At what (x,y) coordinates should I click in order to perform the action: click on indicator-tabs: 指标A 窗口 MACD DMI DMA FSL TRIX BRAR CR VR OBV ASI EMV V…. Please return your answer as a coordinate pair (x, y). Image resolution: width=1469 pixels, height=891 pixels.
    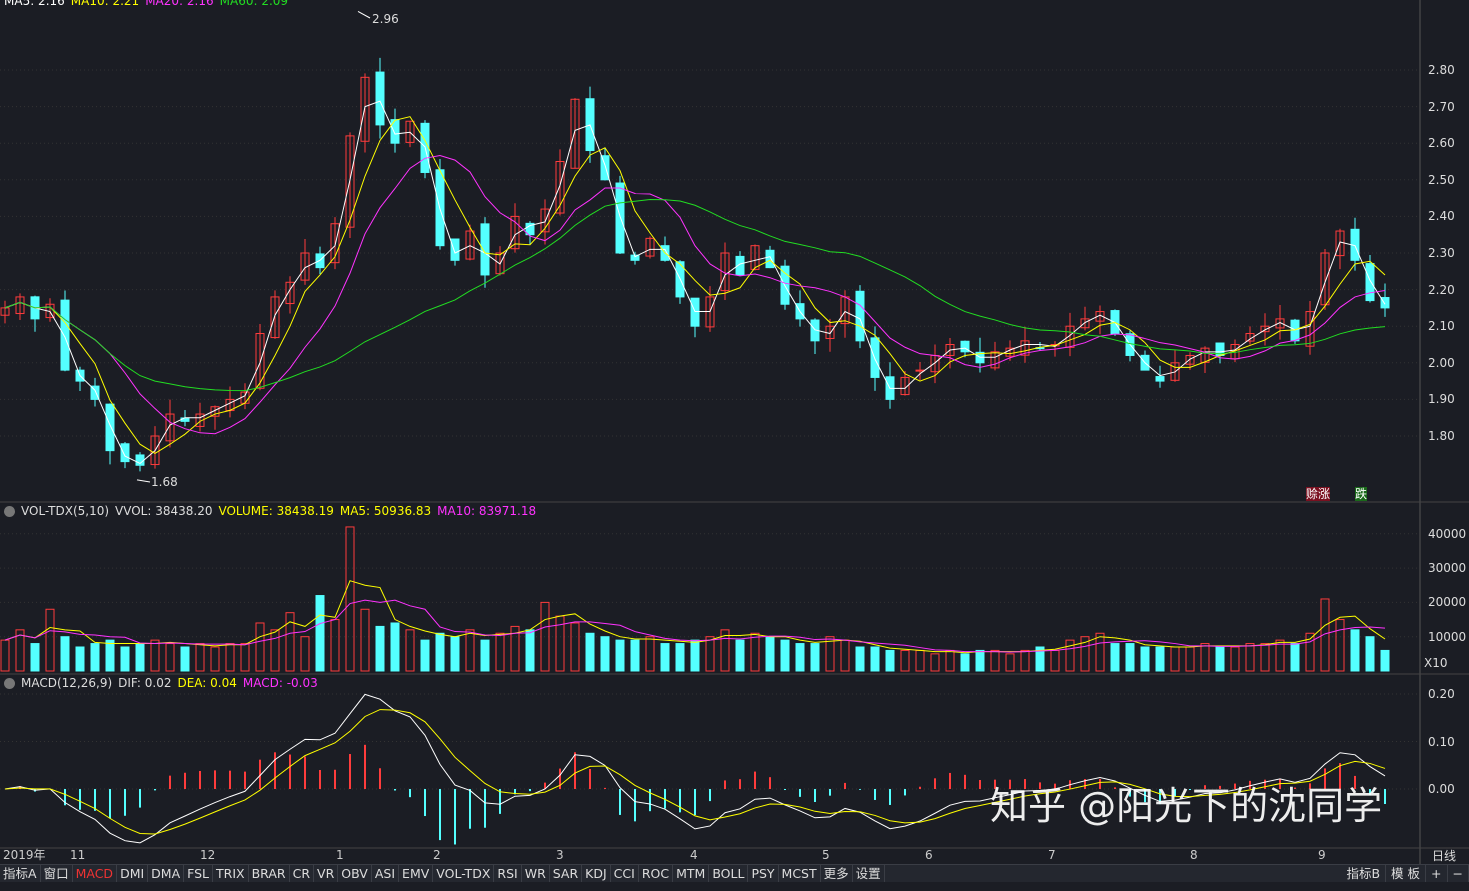
    Looking at the image, I should click on (734, 873).